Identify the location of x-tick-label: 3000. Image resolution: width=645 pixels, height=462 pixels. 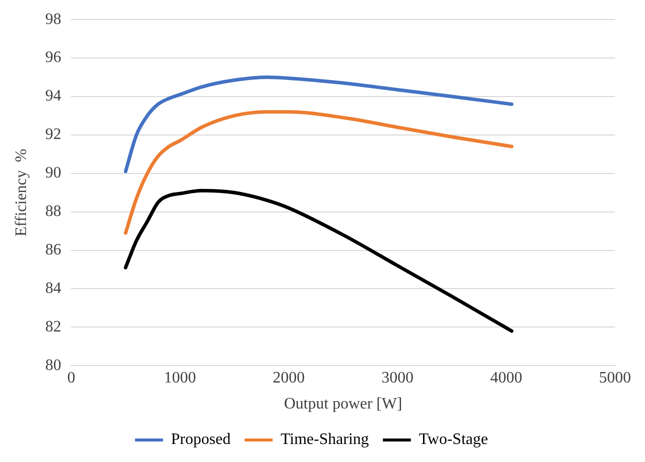
(397, 377).